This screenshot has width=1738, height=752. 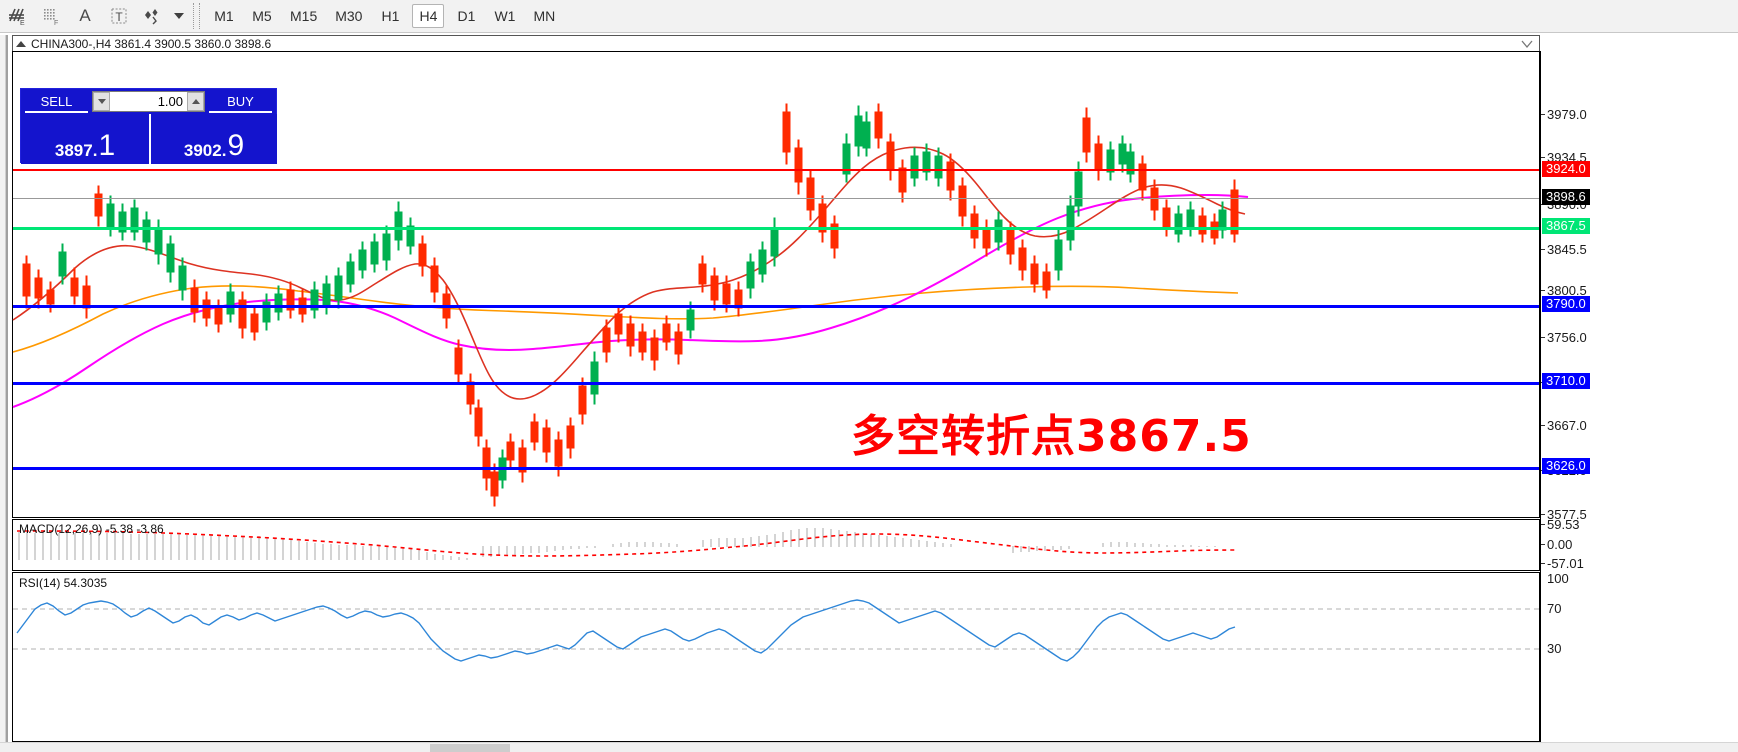 I want to click on timeframe-m15: M15, so click(x=304, y=16).